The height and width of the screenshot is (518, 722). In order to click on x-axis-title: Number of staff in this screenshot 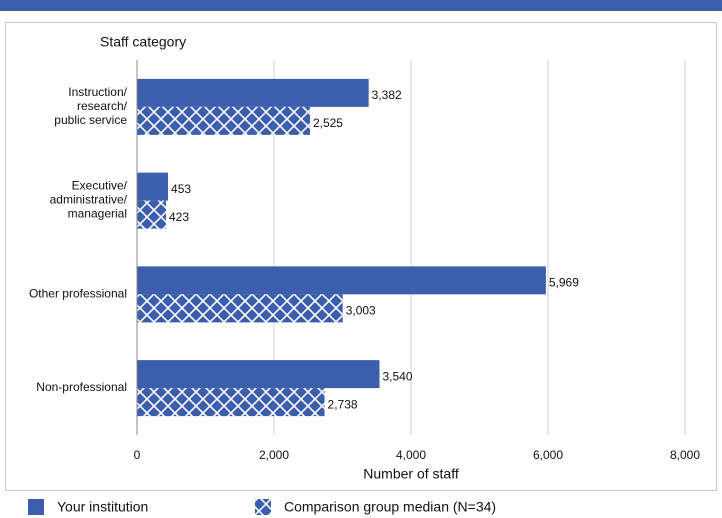, I will do `click(411, 474)`.